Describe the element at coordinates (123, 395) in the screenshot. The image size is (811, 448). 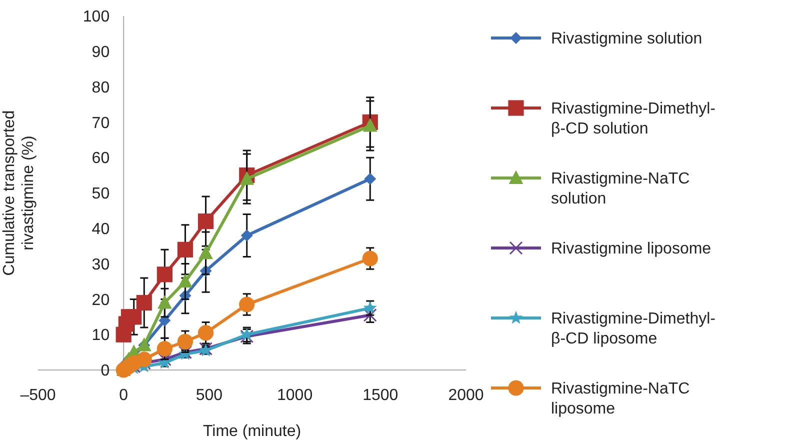
I see `x-tick-label: 0` at that location.